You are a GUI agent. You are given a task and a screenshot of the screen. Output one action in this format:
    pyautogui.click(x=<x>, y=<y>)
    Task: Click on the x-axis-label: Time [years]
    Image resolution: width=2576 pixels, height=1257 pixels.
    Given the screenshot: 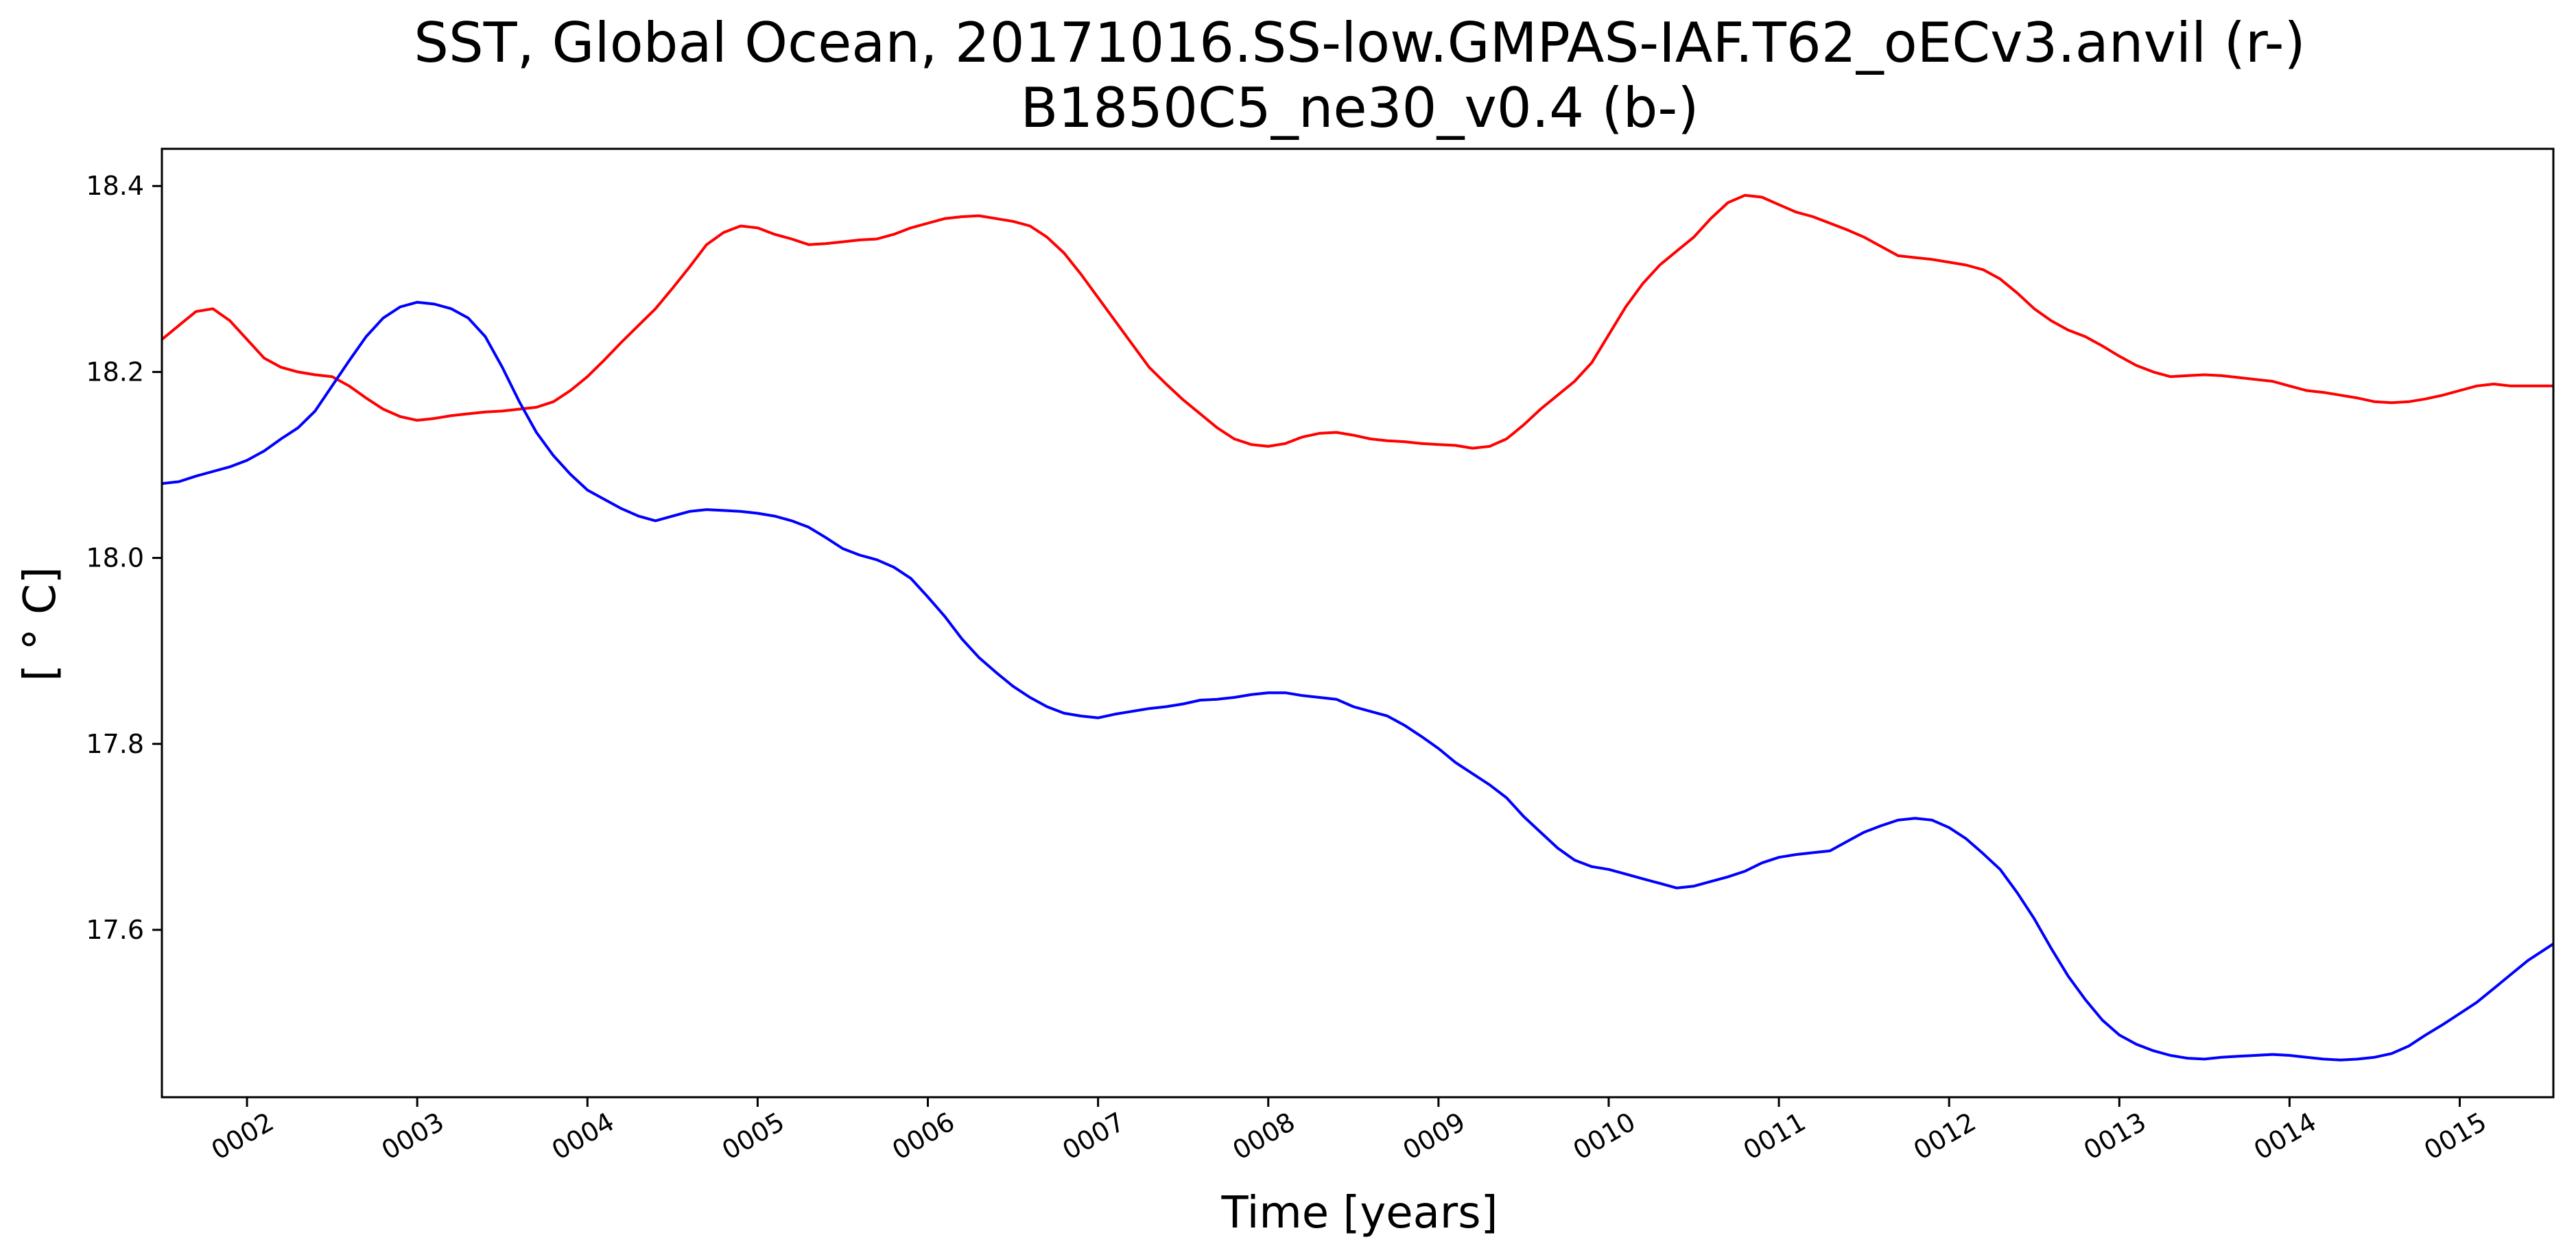 What is the action you would take?
    pyautogui.click(x=1359, y=1213)
    